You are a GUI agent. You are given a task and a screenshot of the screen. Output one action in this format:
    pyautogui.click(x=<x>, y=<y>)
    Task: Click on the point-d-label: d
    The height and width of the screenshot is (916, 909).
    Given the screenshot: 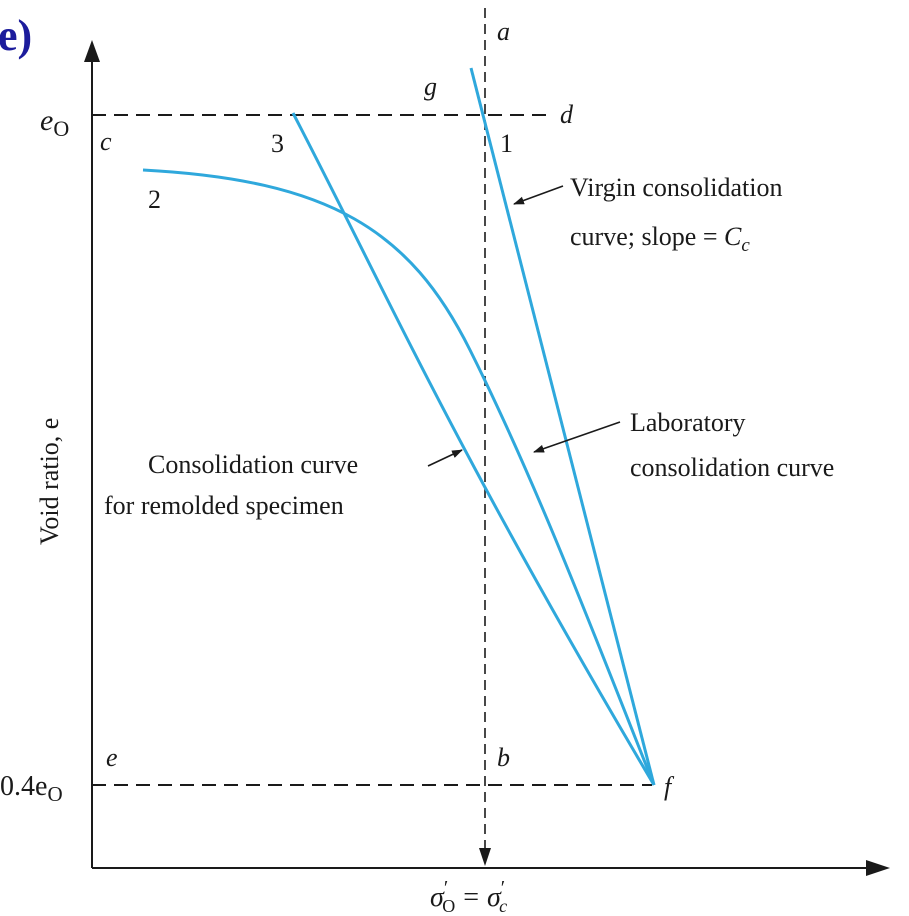 What is the action you would take?
    pyautogui.click(x=567, y=114)
    